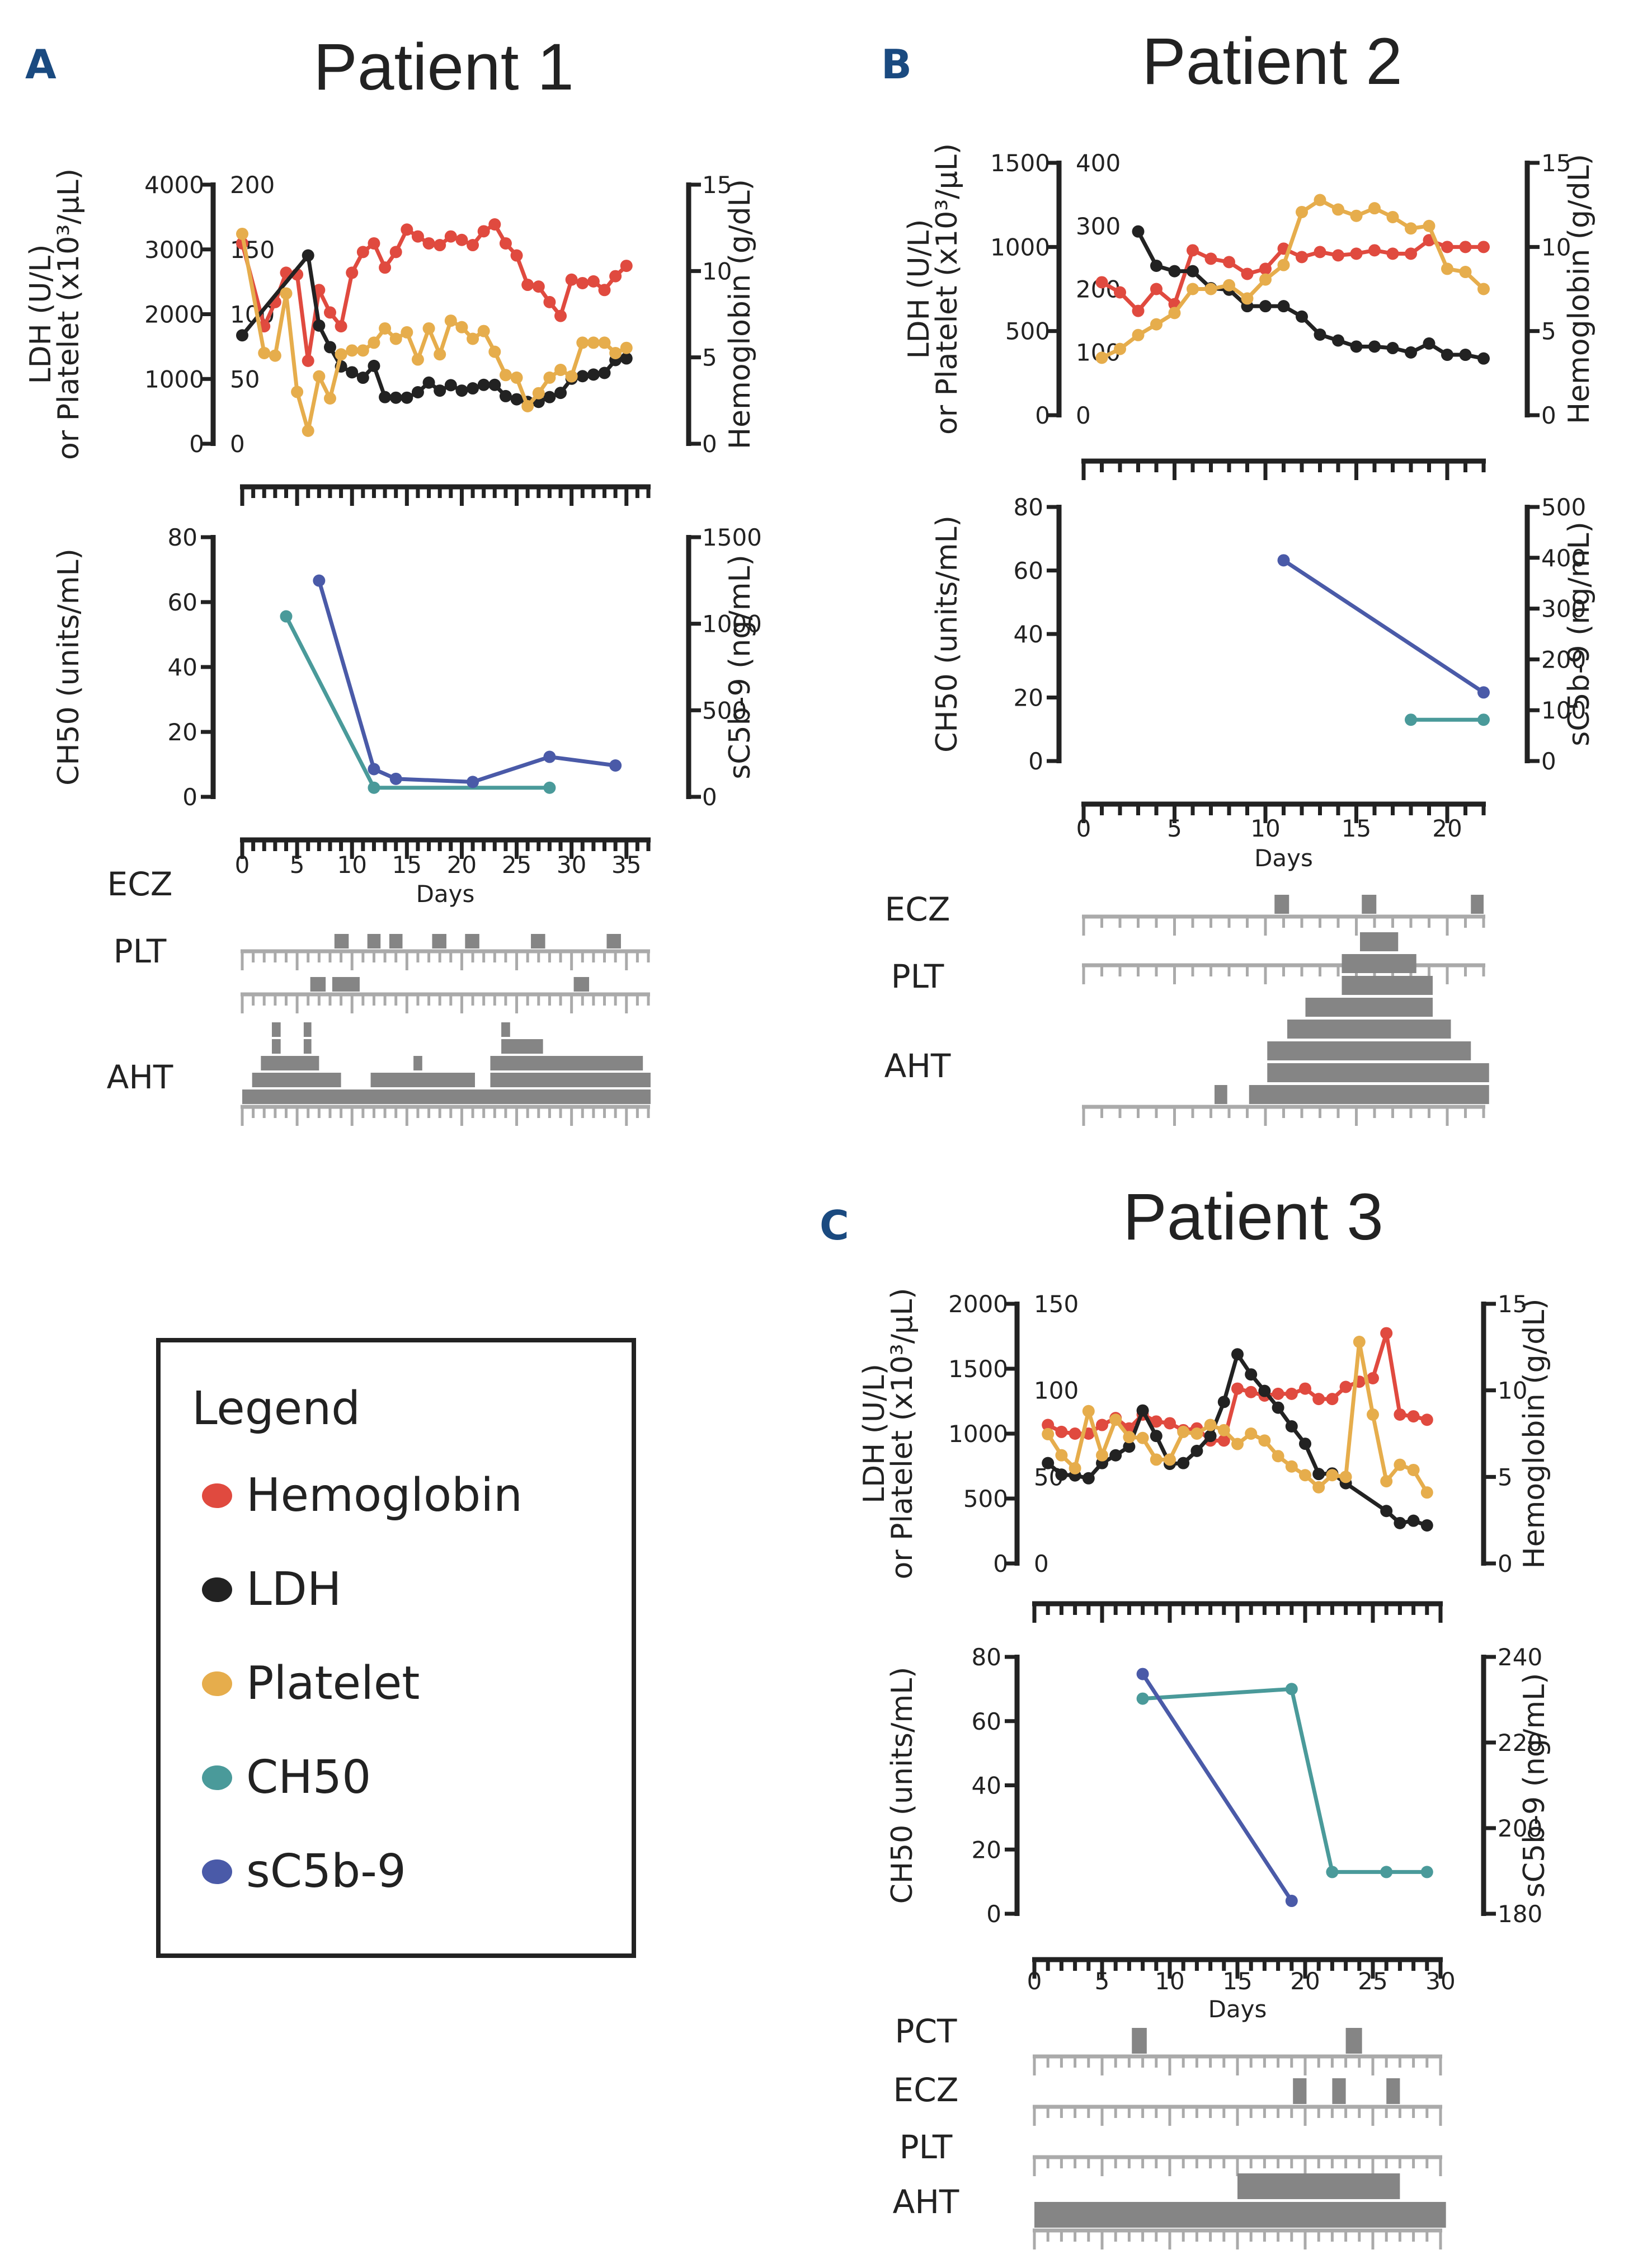  I want to click on platelet-axis-tick-label: 400, so click(1099, 163).